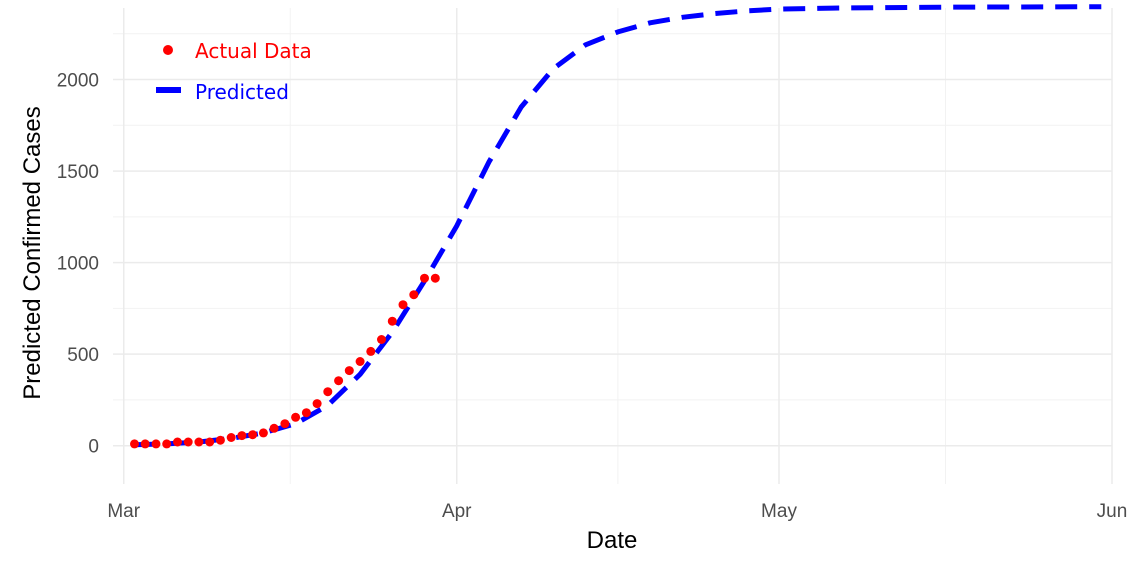  I want to click on x-tick-label: Mar, so click(123, 511).